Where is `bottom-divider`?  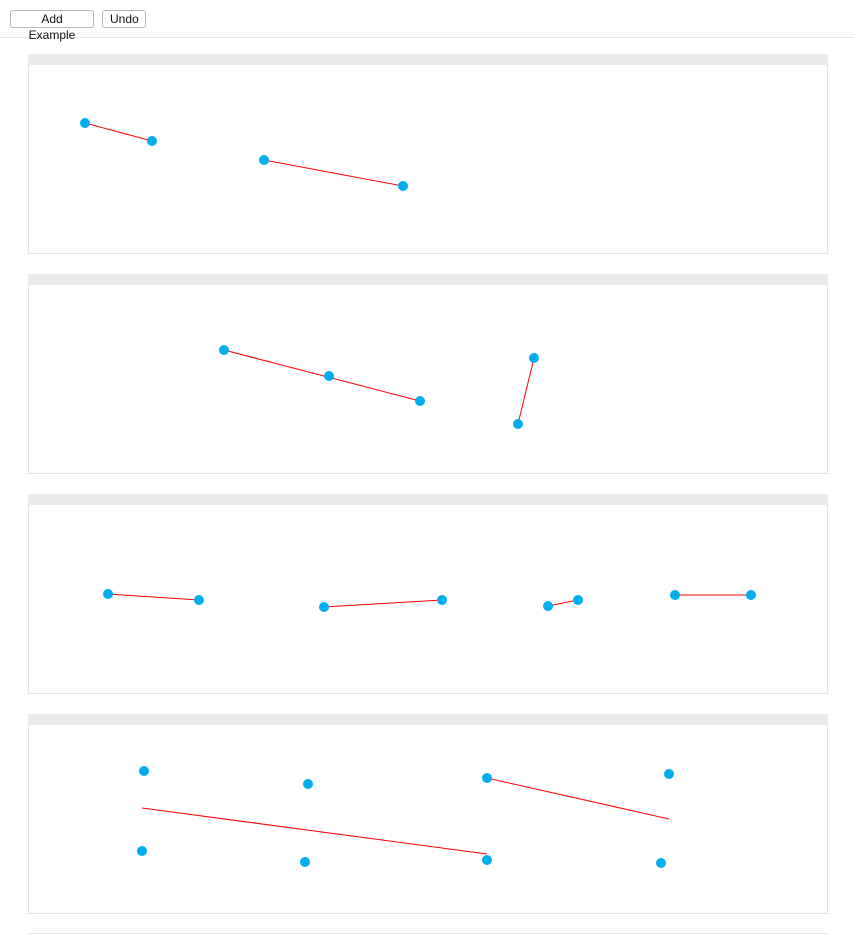 bottom-divider is located at coordinates (428, 933).